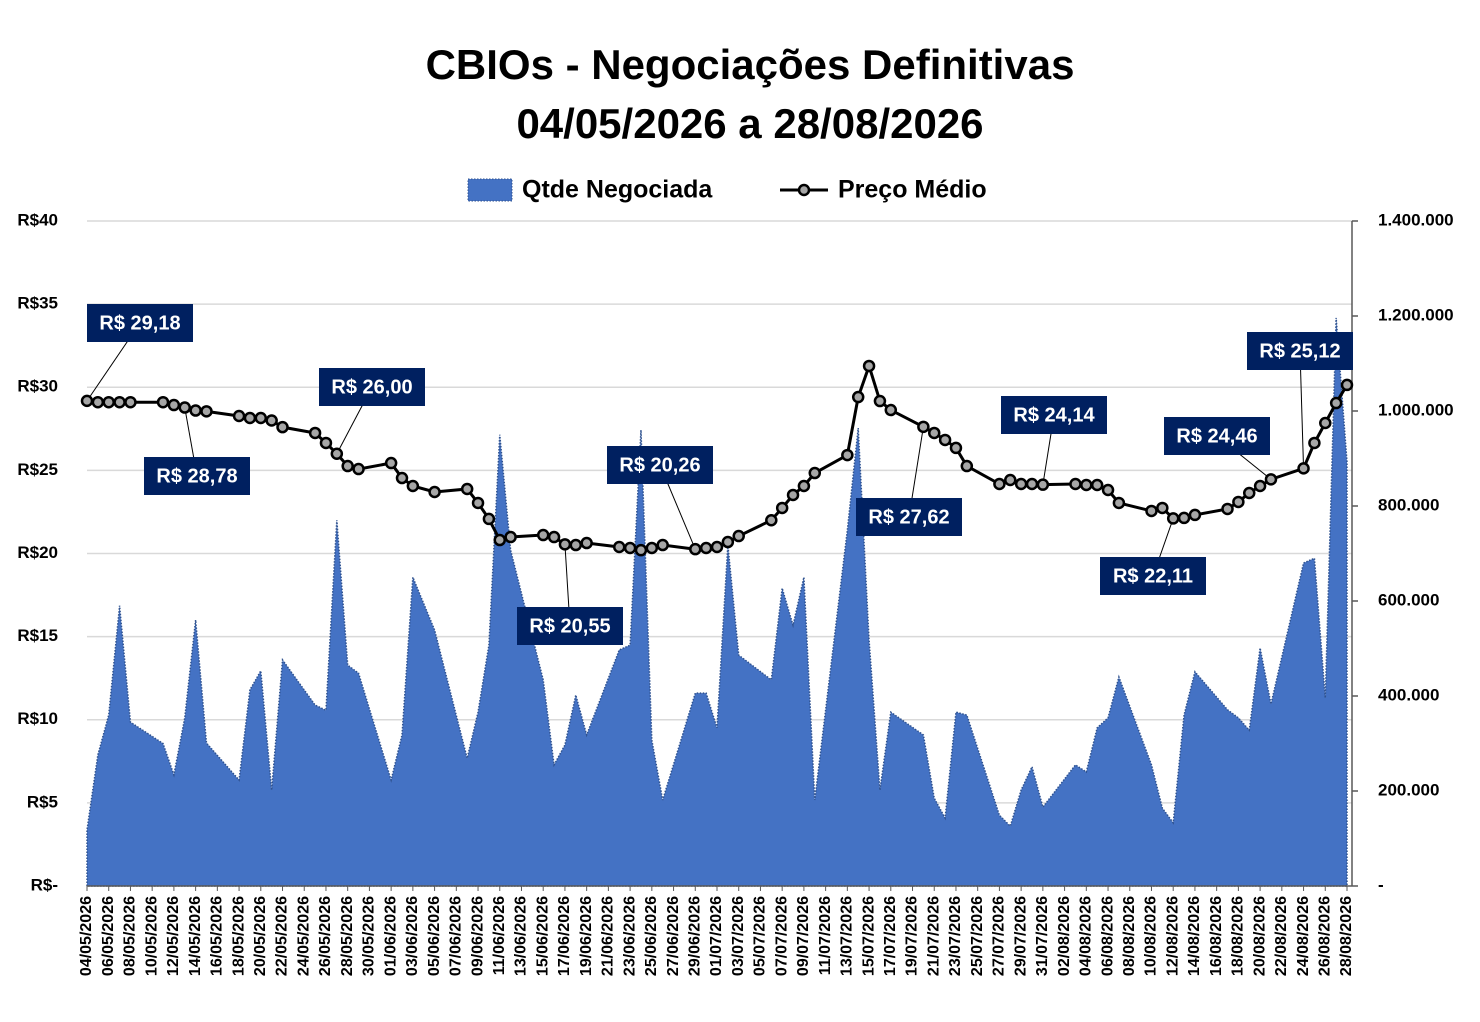 The height and width of the screenshot is (1022, 1480). Describe the element at coordinates (1194, 936) in the screenshot. I see `x-tick-label: 14/08/2026` at that location.